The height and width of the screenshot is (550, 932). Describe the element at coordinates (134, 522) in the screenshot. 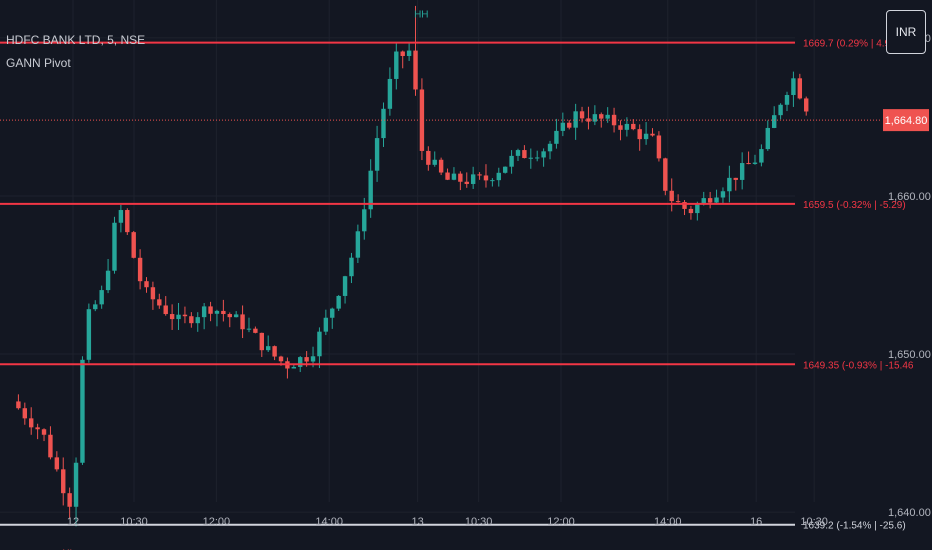

I see `x-tick-label-1: 10:30` at that location.